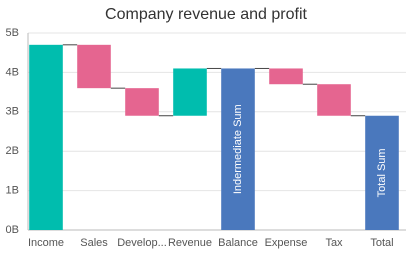 The height and width of the screenshot is (257, 412). Describe the element at coordinates (12, 72) in the screenshot. I see `y-tick-label: 4B` at that location.